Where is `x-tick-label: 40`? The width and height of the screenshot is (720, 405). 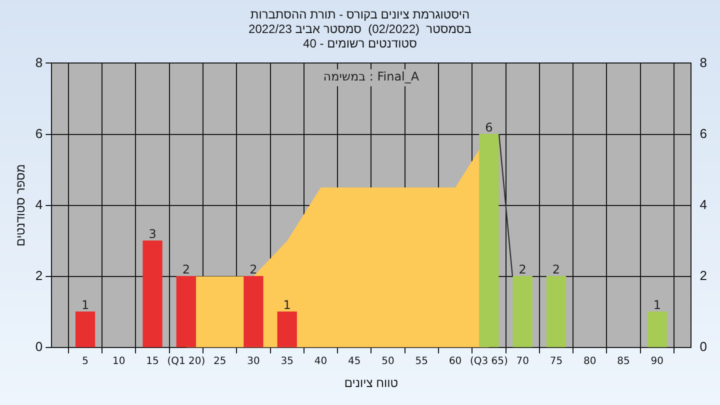
x-tick-label: 40 is located at coordinates (321, 361).